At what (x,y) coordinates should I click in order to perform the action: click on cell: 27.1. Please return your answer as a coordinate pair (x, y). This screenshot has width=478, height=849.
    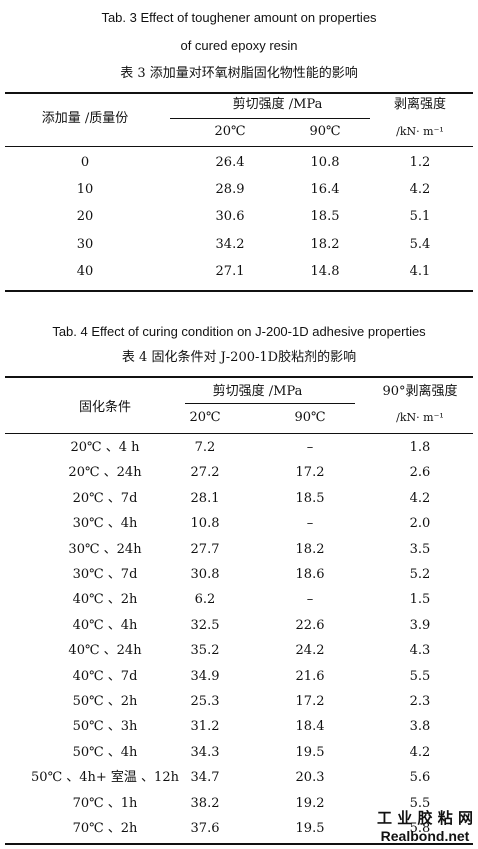
    Looking at the image, I should click on (230, 271).